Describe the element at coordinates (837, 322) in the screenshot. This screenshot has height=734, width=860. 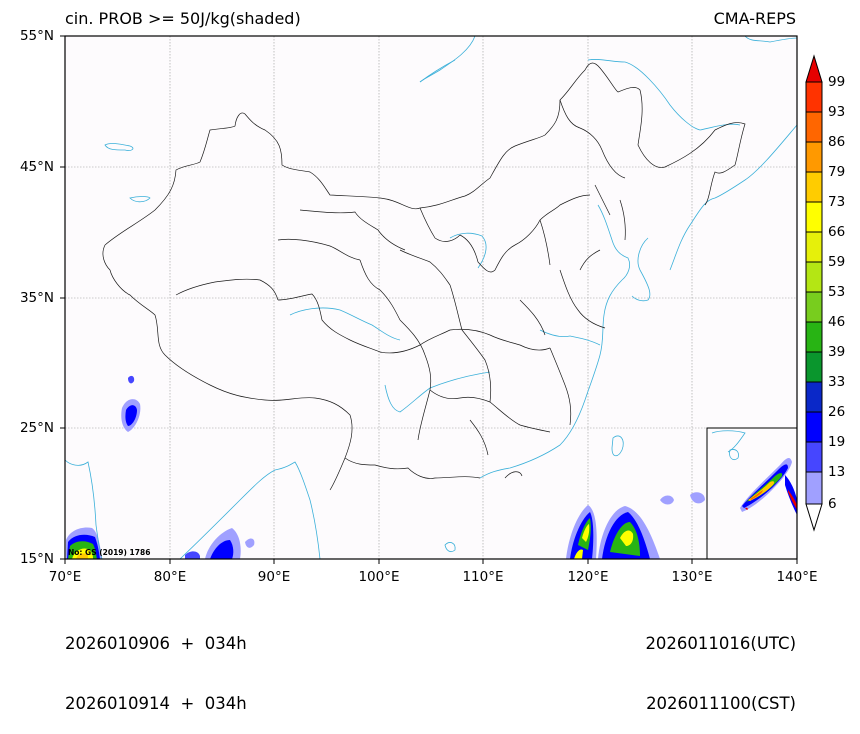
I see `colorbar-label: 46` at that location.